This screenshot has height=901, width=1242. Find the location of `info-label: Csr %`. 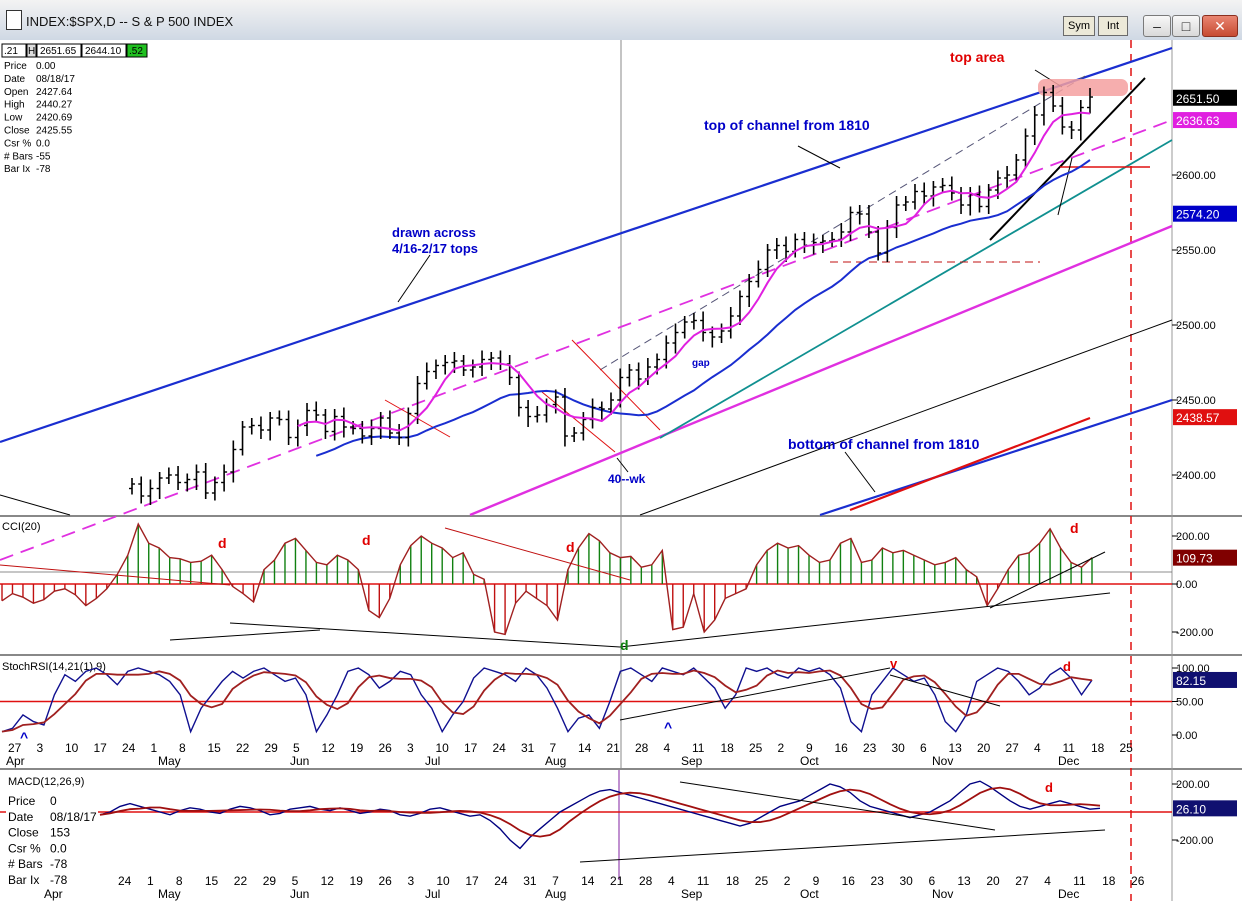

info-label: Csr % is located at coordinates (17, 143).